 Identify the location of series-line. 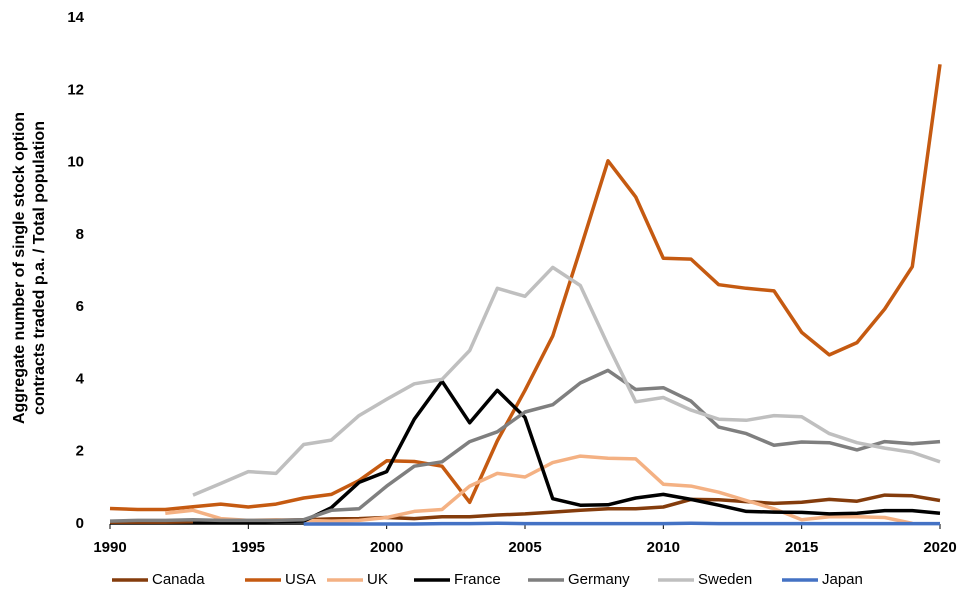
(621, 523).